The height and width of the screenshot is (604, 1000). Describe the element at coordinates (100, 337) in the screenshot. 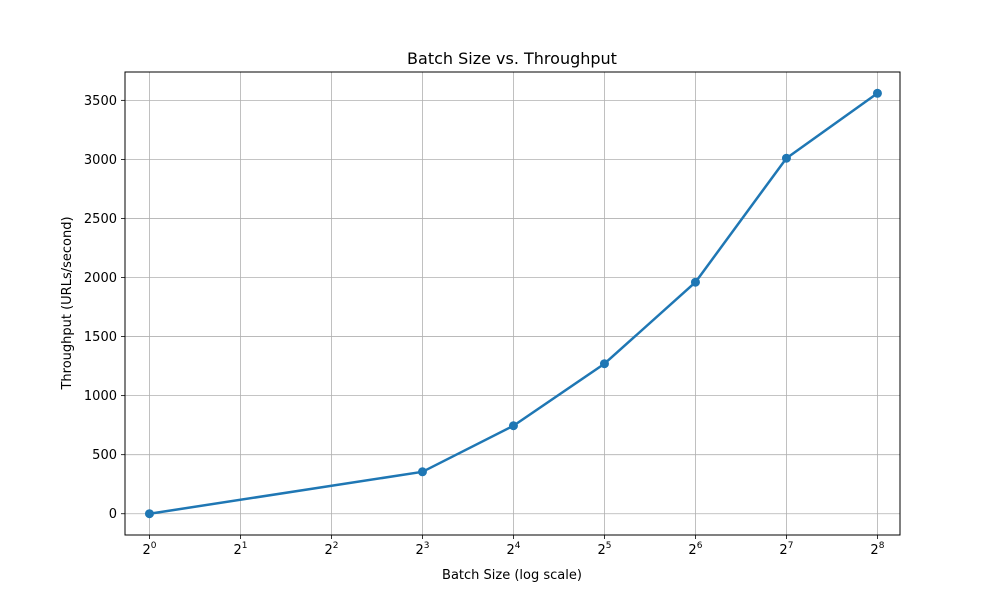

I see `y-tick-label: 1500` at that location.